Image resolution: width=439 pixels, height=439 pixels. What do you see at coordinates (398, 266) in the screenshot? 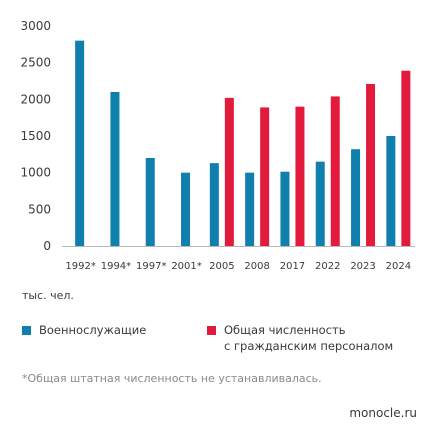
I see `x-tick-label: 2024` at bounding box center [398, 266].